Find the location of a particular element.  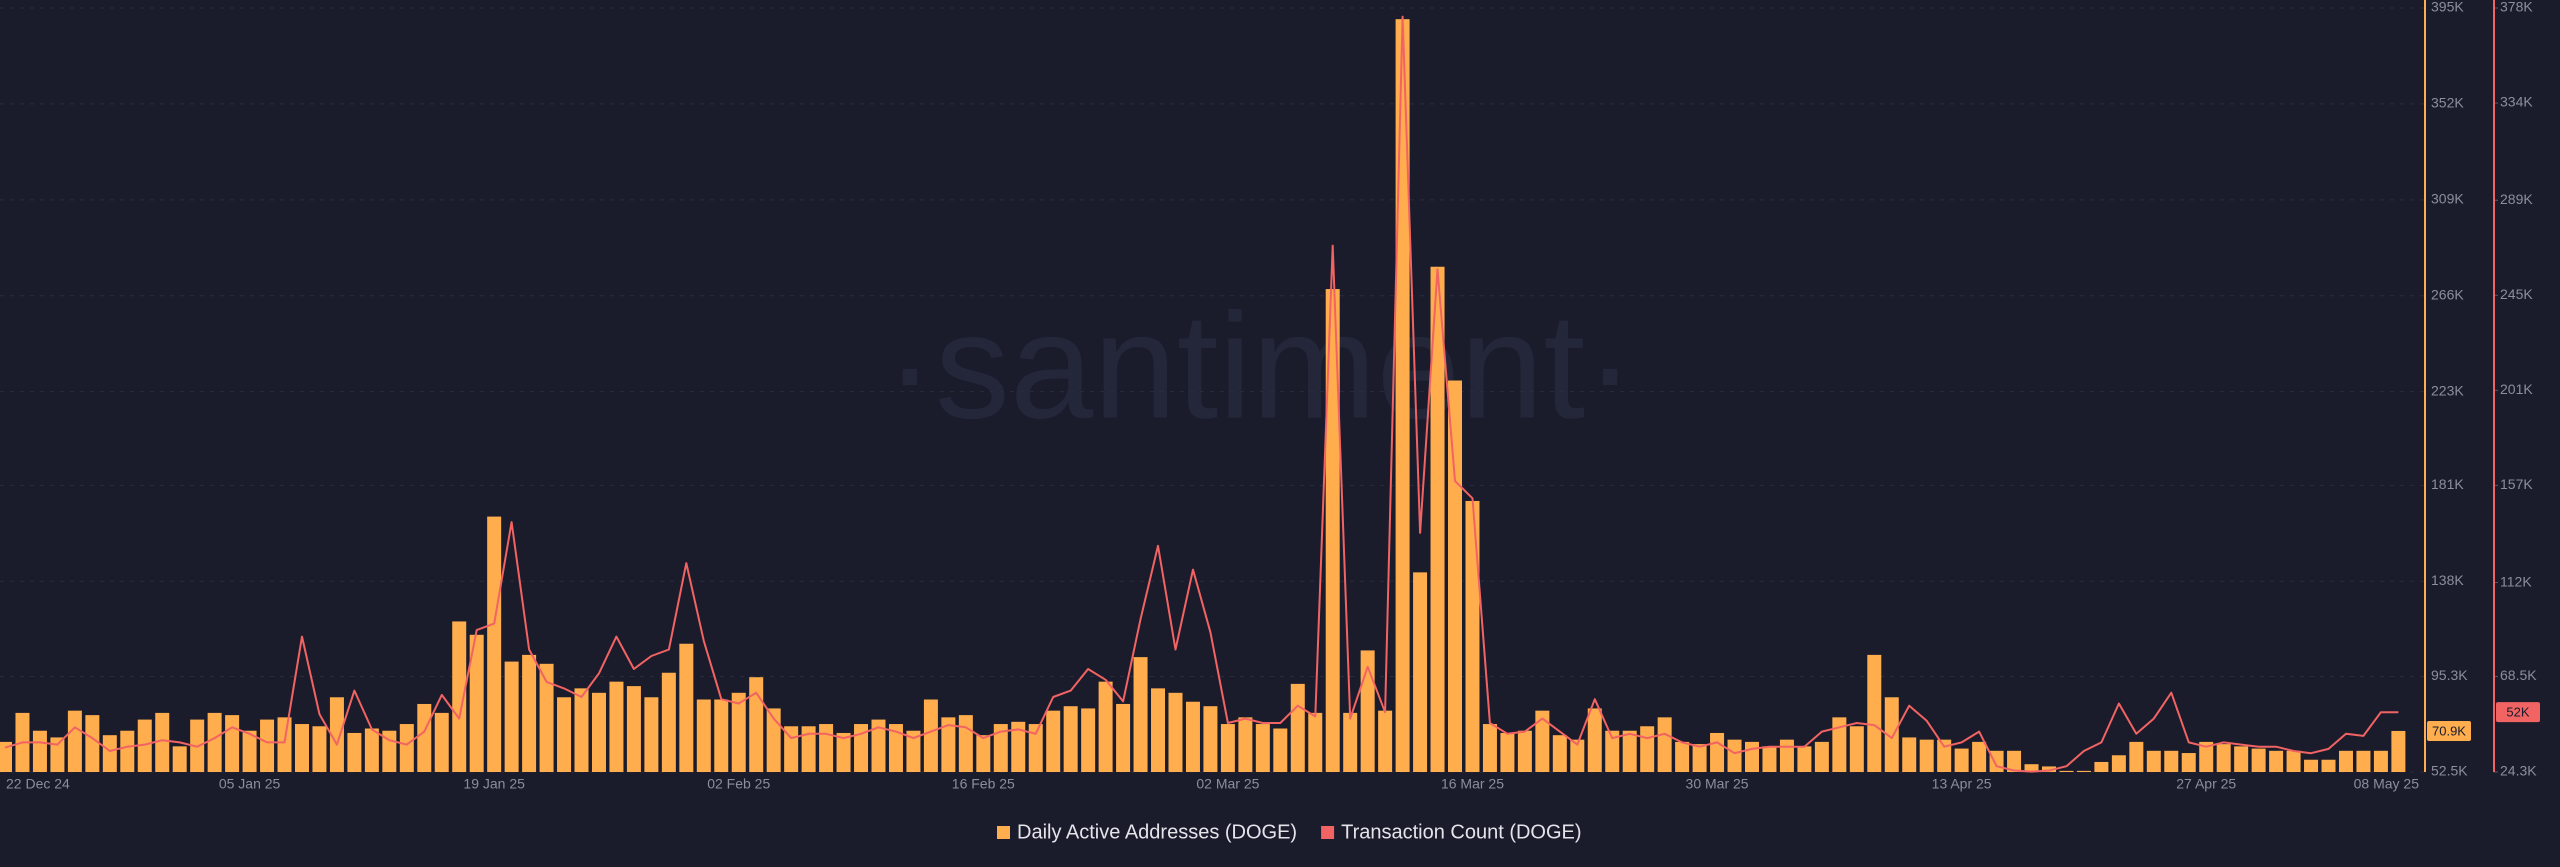

end-badge-label: 52K is located at coordinates (2517, 712).